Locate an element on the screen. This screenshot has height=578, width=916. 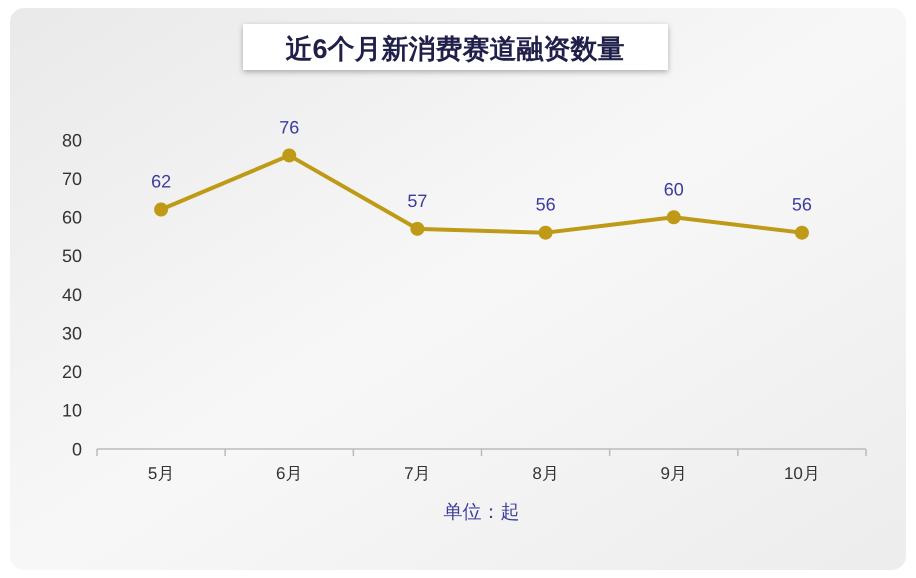
y-tick-label: 50 is located at coordinates (72, 256).